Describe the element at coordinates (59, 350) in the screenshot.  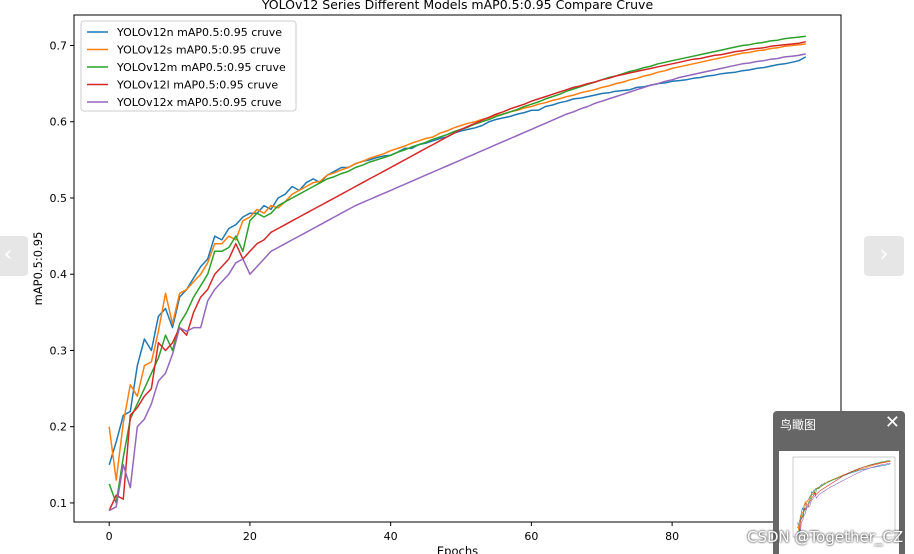
I see `y-tick-label: 0.3` at that location.